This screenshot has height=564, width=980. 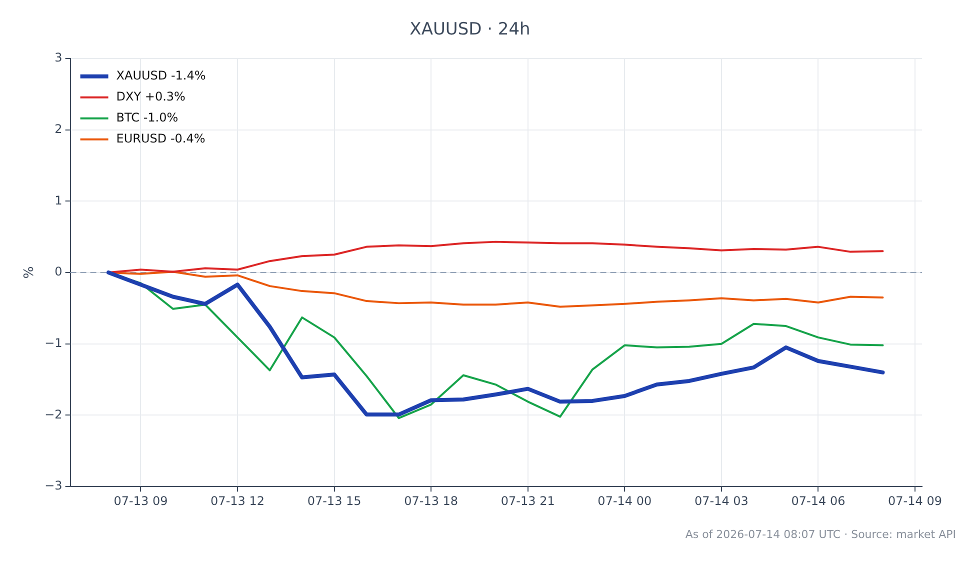 What do you see at coordinates (237, 501) in the screenshot?
I see `x-tick-label: 07-13 12` at bounding box center [237, 501].